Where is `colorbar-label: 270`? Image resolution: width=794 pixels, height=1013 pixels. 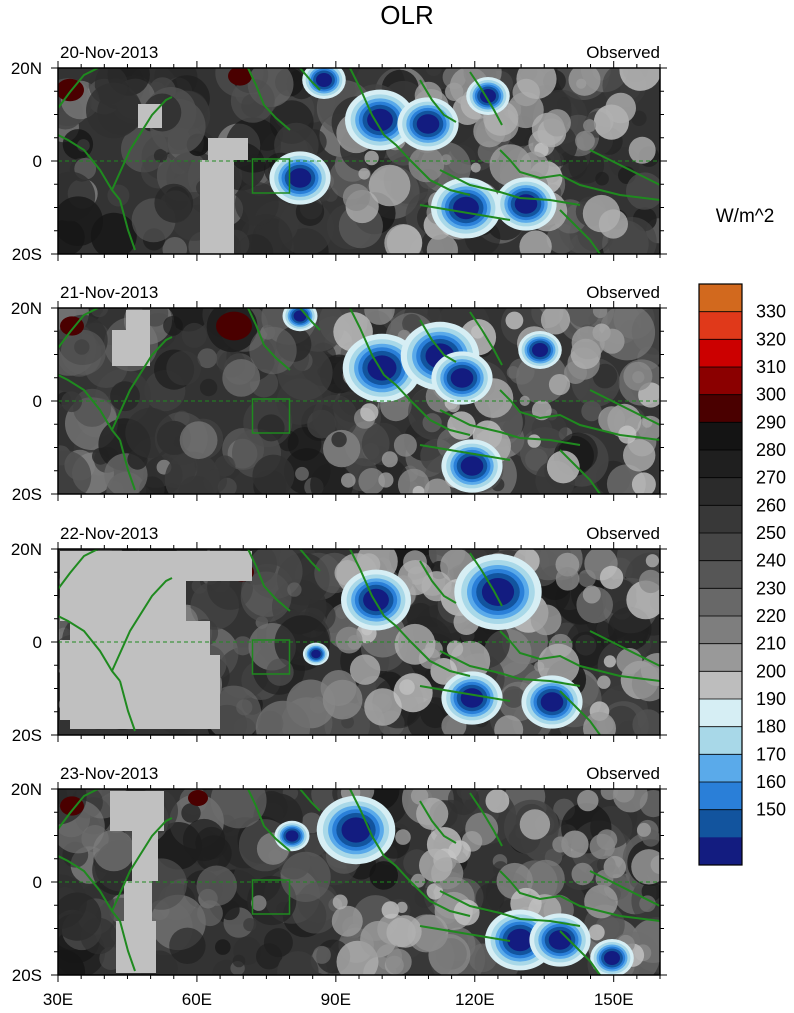
colorbar-label: 270 is located at coordinates (771, 478).